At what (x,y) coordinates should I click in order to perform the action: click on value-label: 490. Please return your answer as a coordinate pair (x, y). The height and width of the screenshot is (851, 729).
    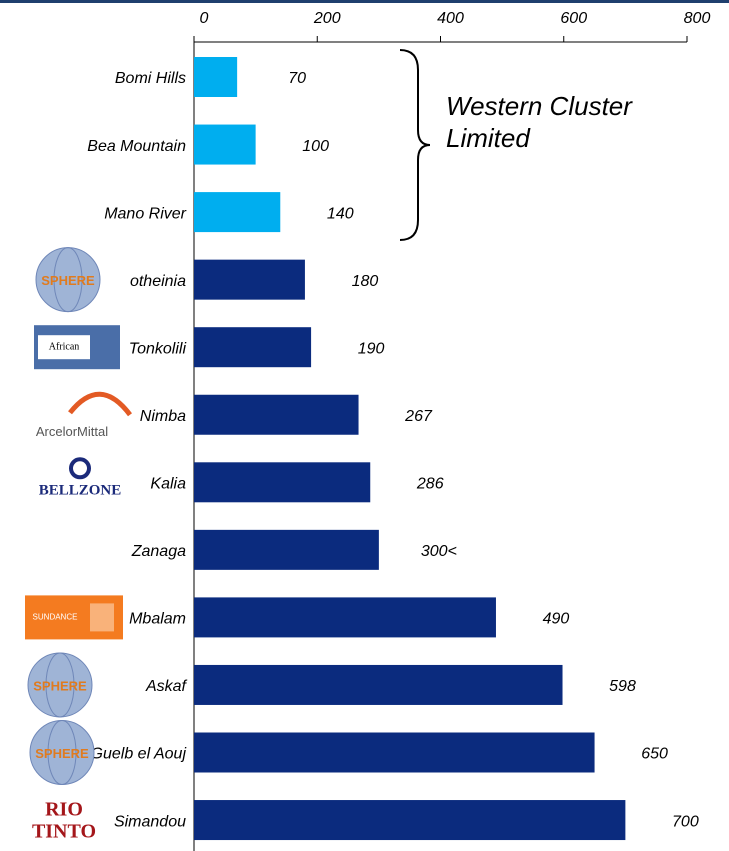
    Looking at the image, I should click on (556, 619).